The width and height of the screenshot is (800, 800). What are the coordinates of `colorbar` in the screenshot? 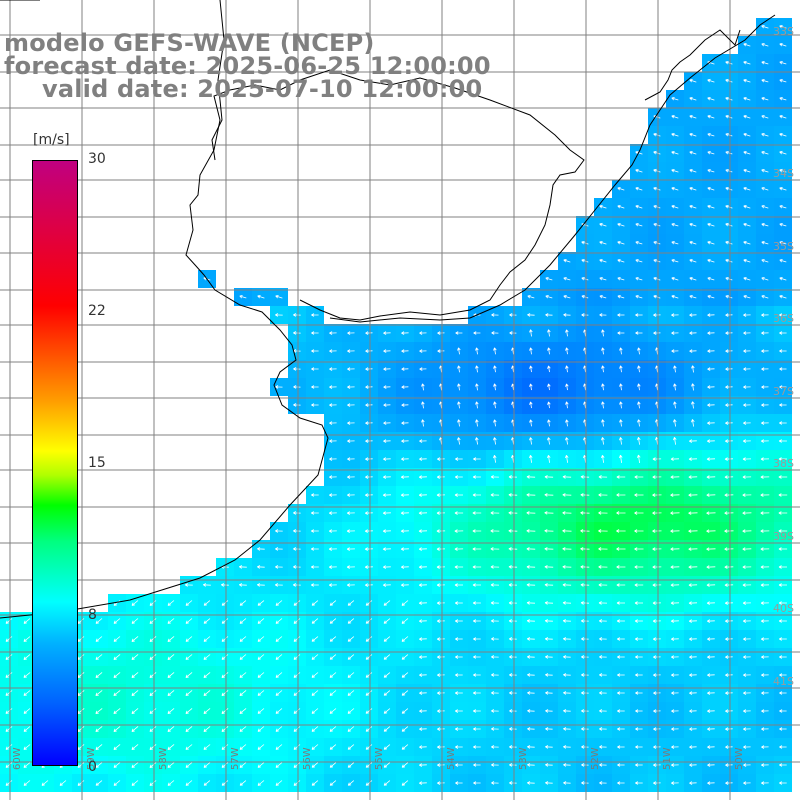 It's located at (55, 463).